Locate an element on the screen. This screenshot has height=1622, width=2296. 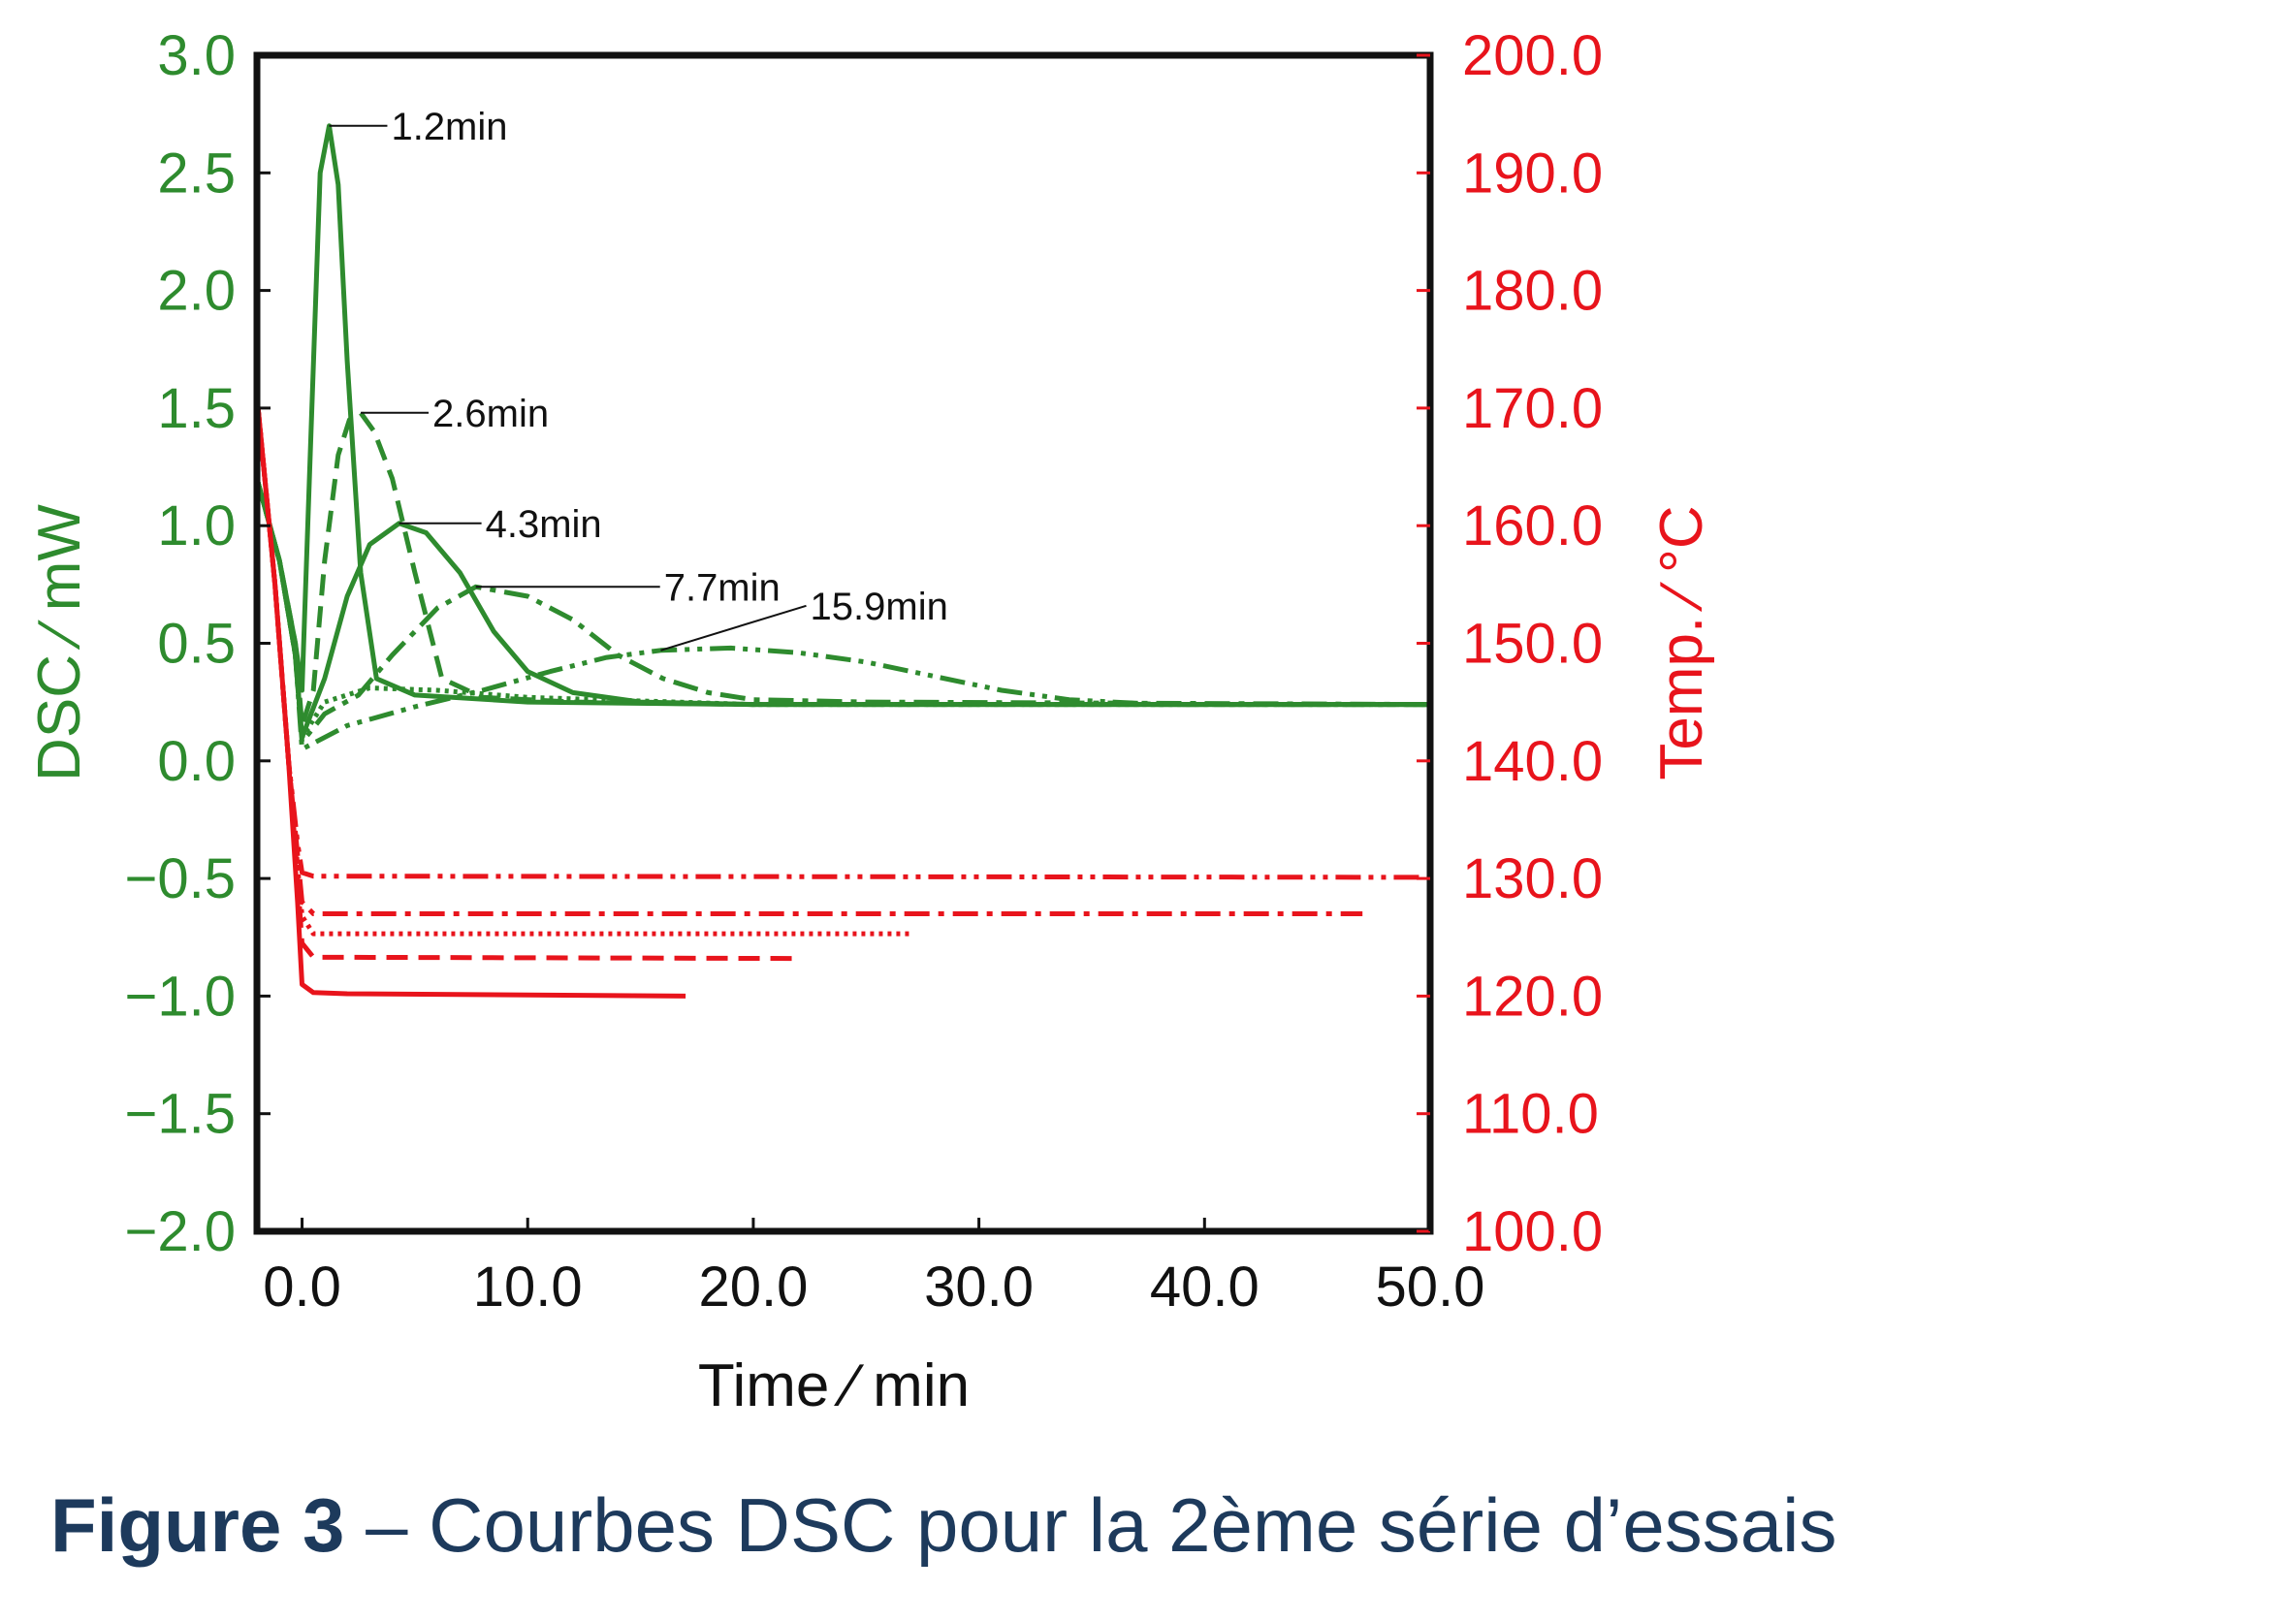
y-right-tick-label: 150.0 is located at coordinates (1532, 644).